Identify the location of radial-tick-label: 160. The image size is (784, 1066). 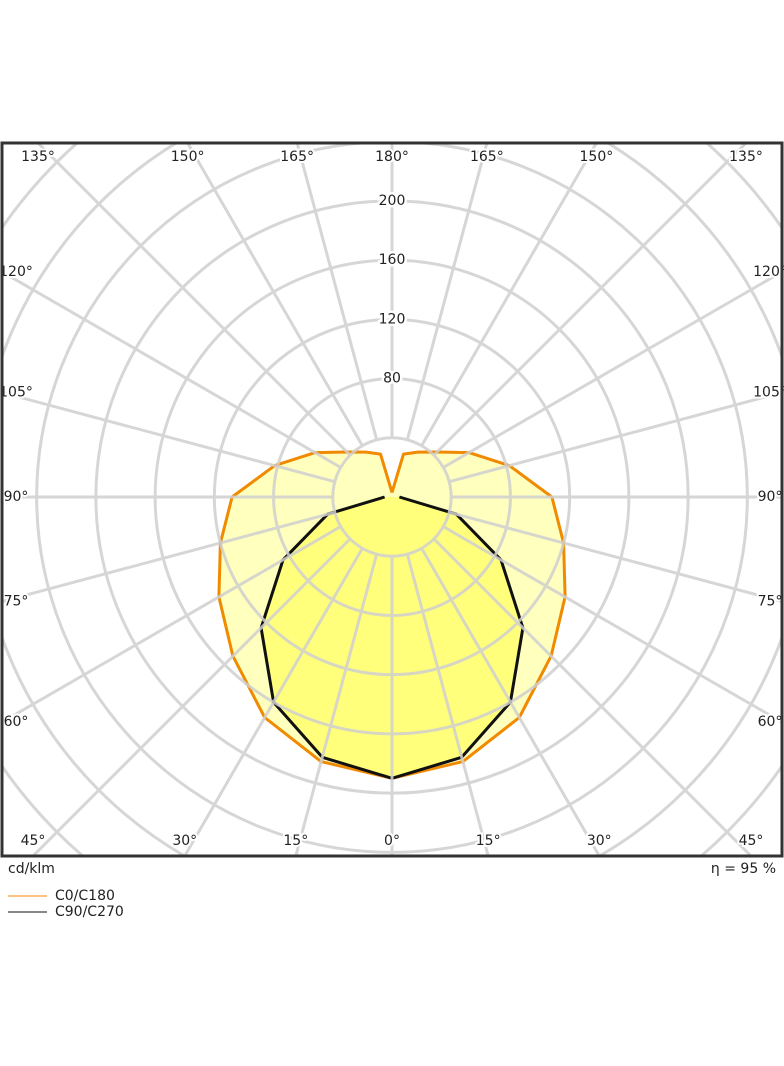
(392, 260).